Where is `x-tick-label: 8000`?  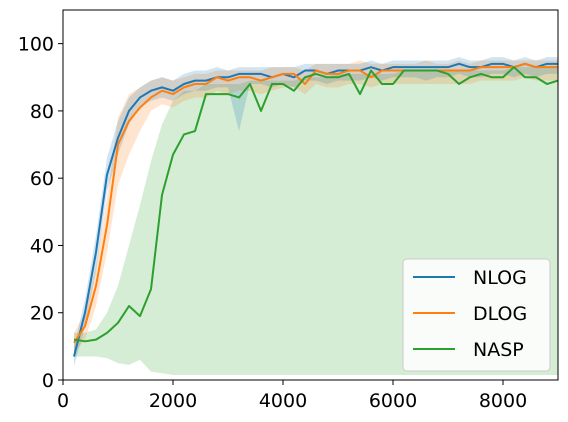
x-tick-label: 8000 is located at coordinates (503, 401).